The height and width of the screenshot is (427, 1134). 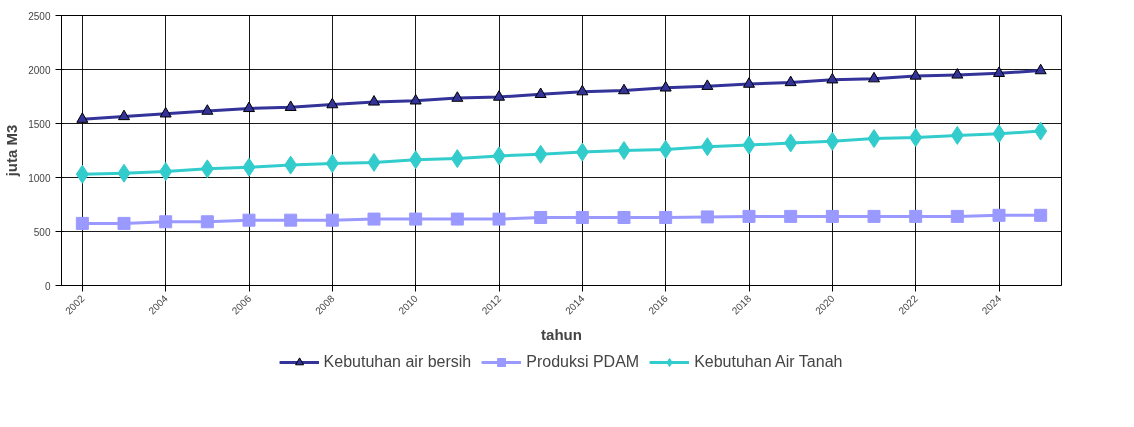 What do you see at coordinates (39, 178) in the screenshot?
I see `y-tick-label: 1000` at bounding box center [39, 178].